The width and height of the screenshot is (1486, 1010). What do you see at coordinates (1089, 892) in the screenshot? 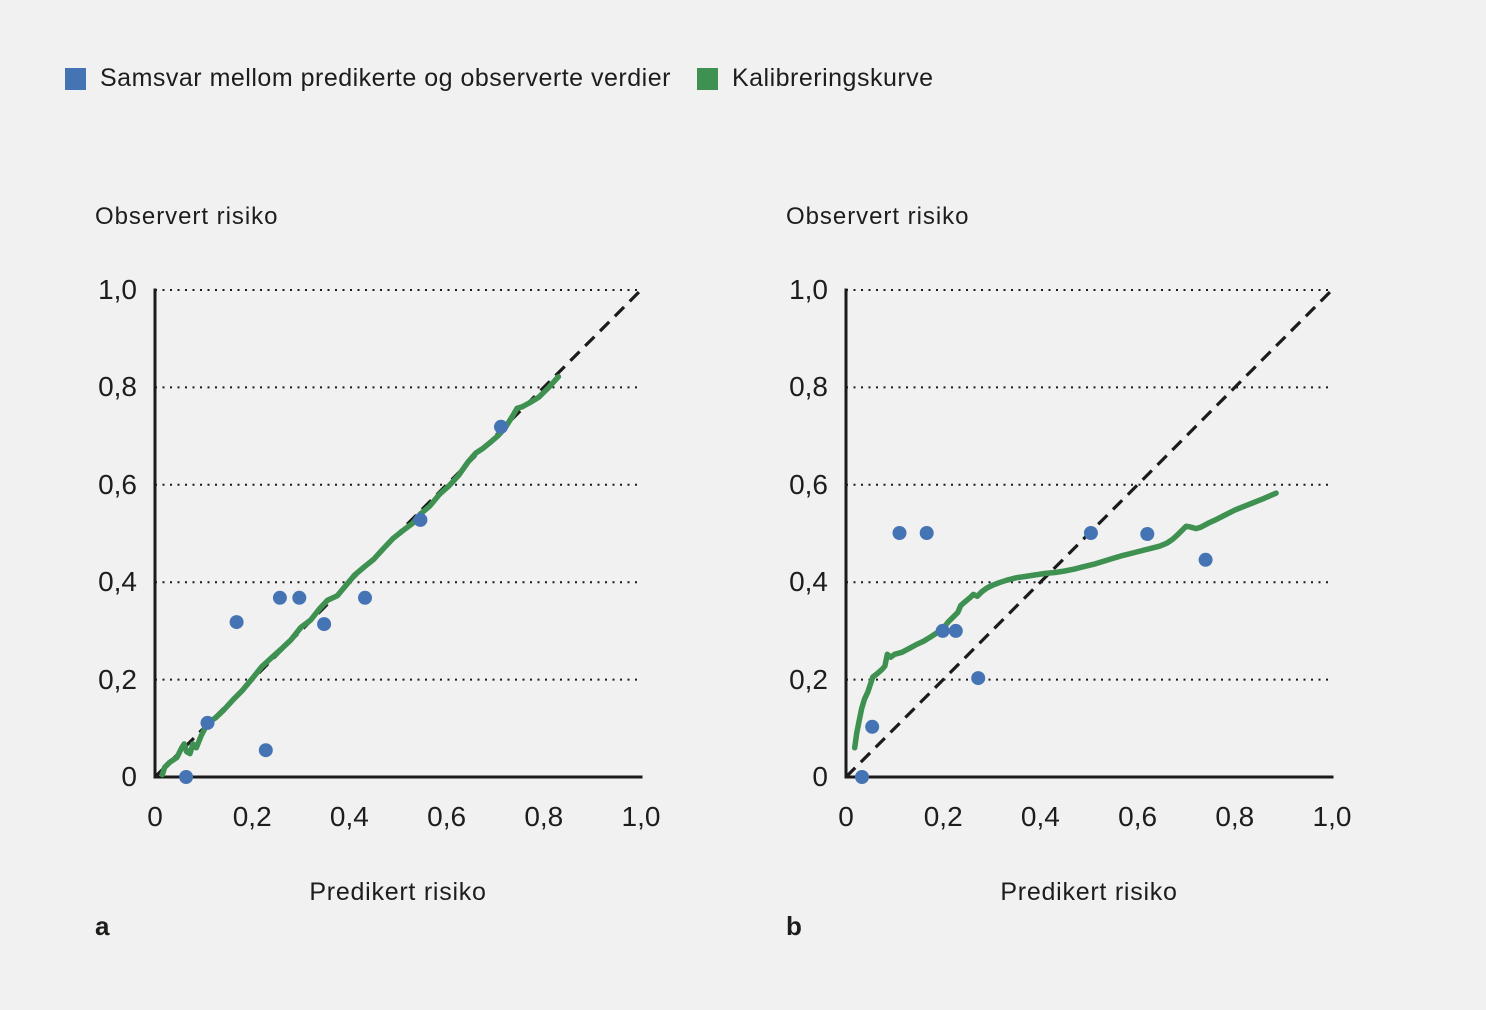
I see `panel-b-x-axis-label: Predikert risiko` at bounding box center [1089, 892].